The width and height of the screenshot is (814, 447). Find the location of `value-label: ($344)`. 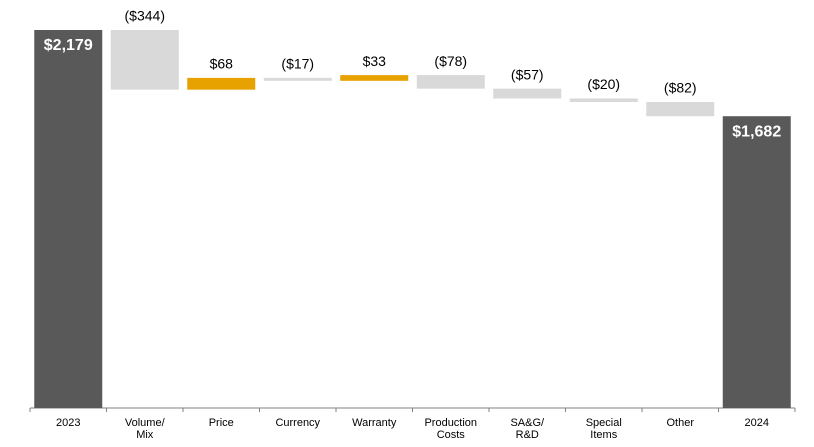

value-label: ($344) is located at coordinates (145, 16).